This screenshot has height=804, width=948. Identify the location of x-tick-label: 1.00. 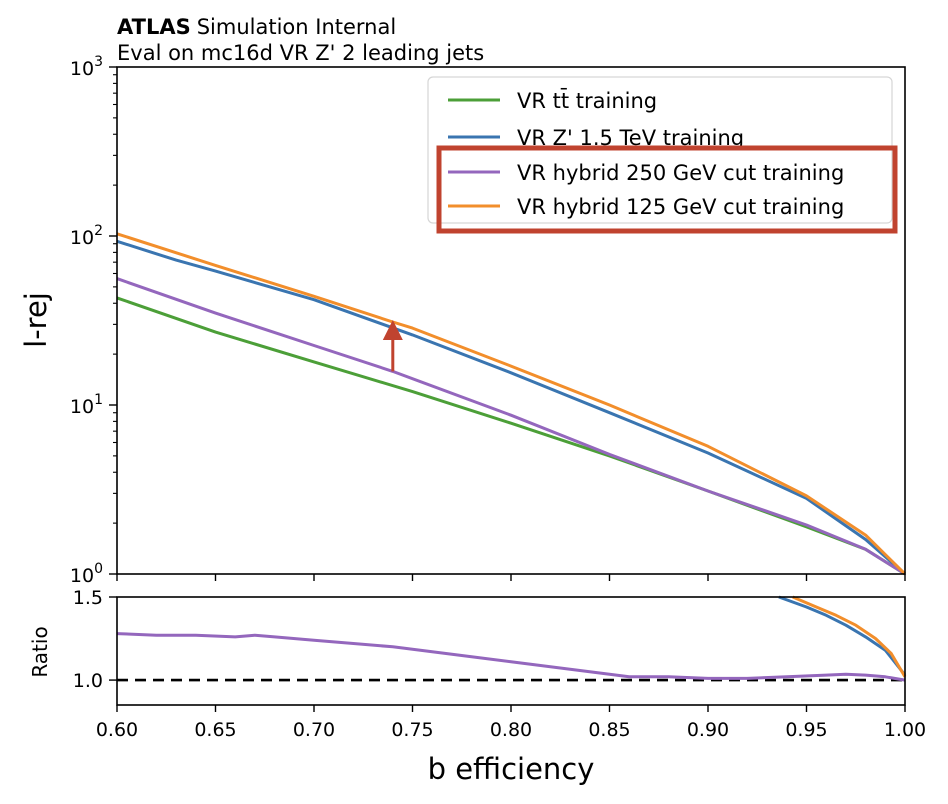
(905, 730).